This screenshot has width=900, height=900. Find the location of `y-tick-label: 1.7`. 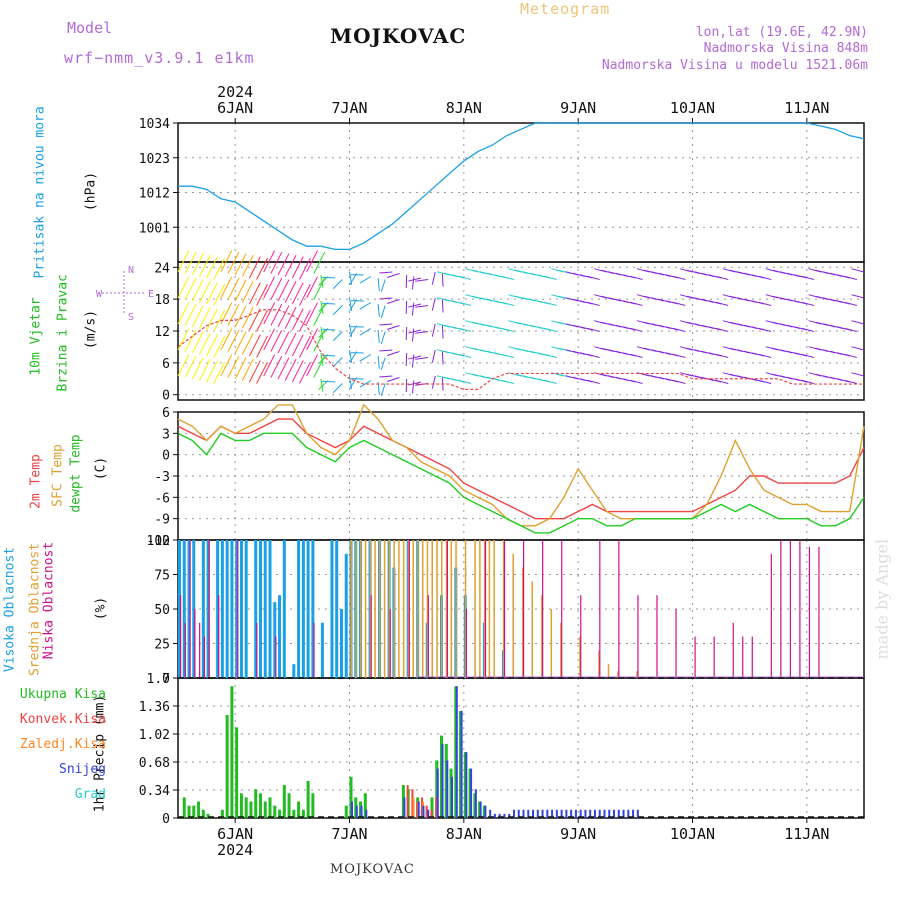

y-tick-label: 1.7 is located at coordinates (158, 679).